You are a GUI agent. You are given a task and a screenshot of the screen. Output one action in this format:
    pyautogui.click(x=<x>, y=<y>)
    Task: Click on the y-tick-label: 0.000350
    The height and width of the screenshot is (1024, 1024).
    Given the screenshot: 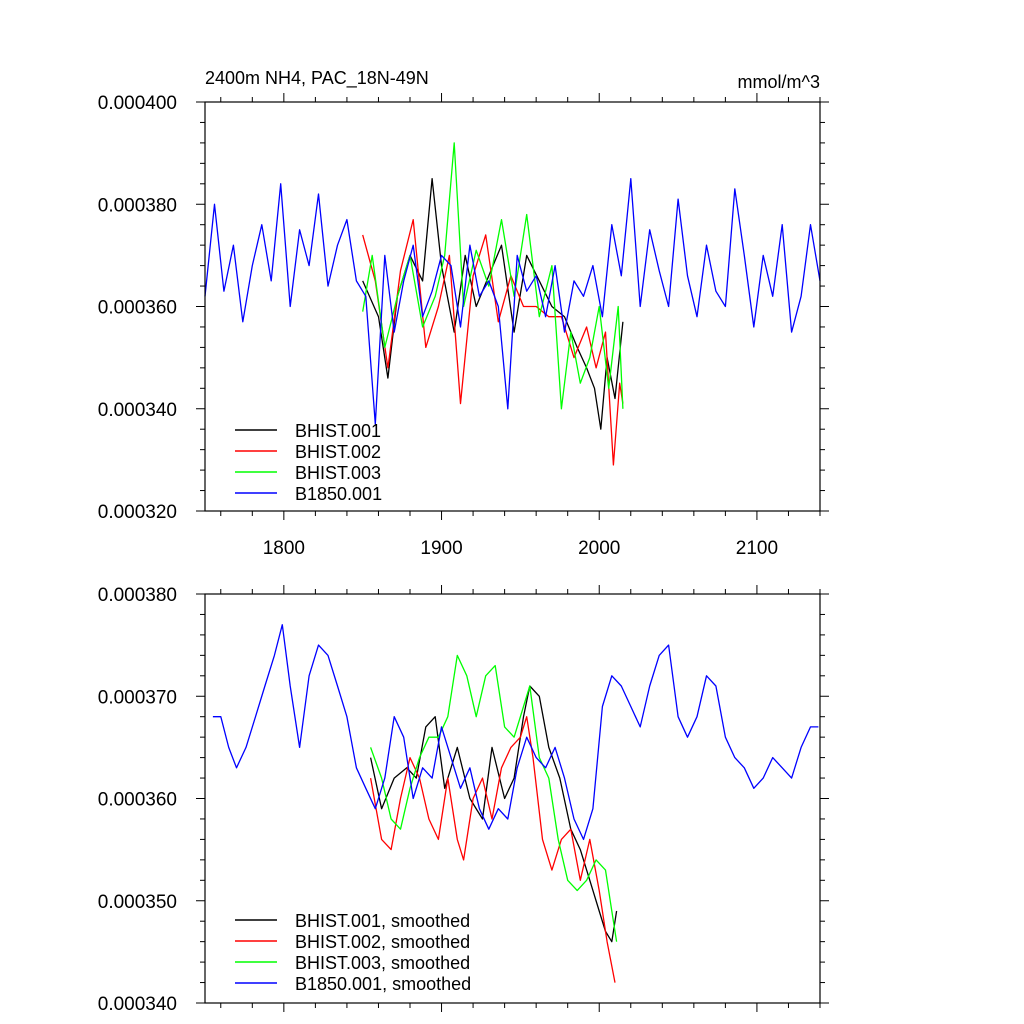 What is the action you would take?
    pyautogui.click(x=137, y=902)
    